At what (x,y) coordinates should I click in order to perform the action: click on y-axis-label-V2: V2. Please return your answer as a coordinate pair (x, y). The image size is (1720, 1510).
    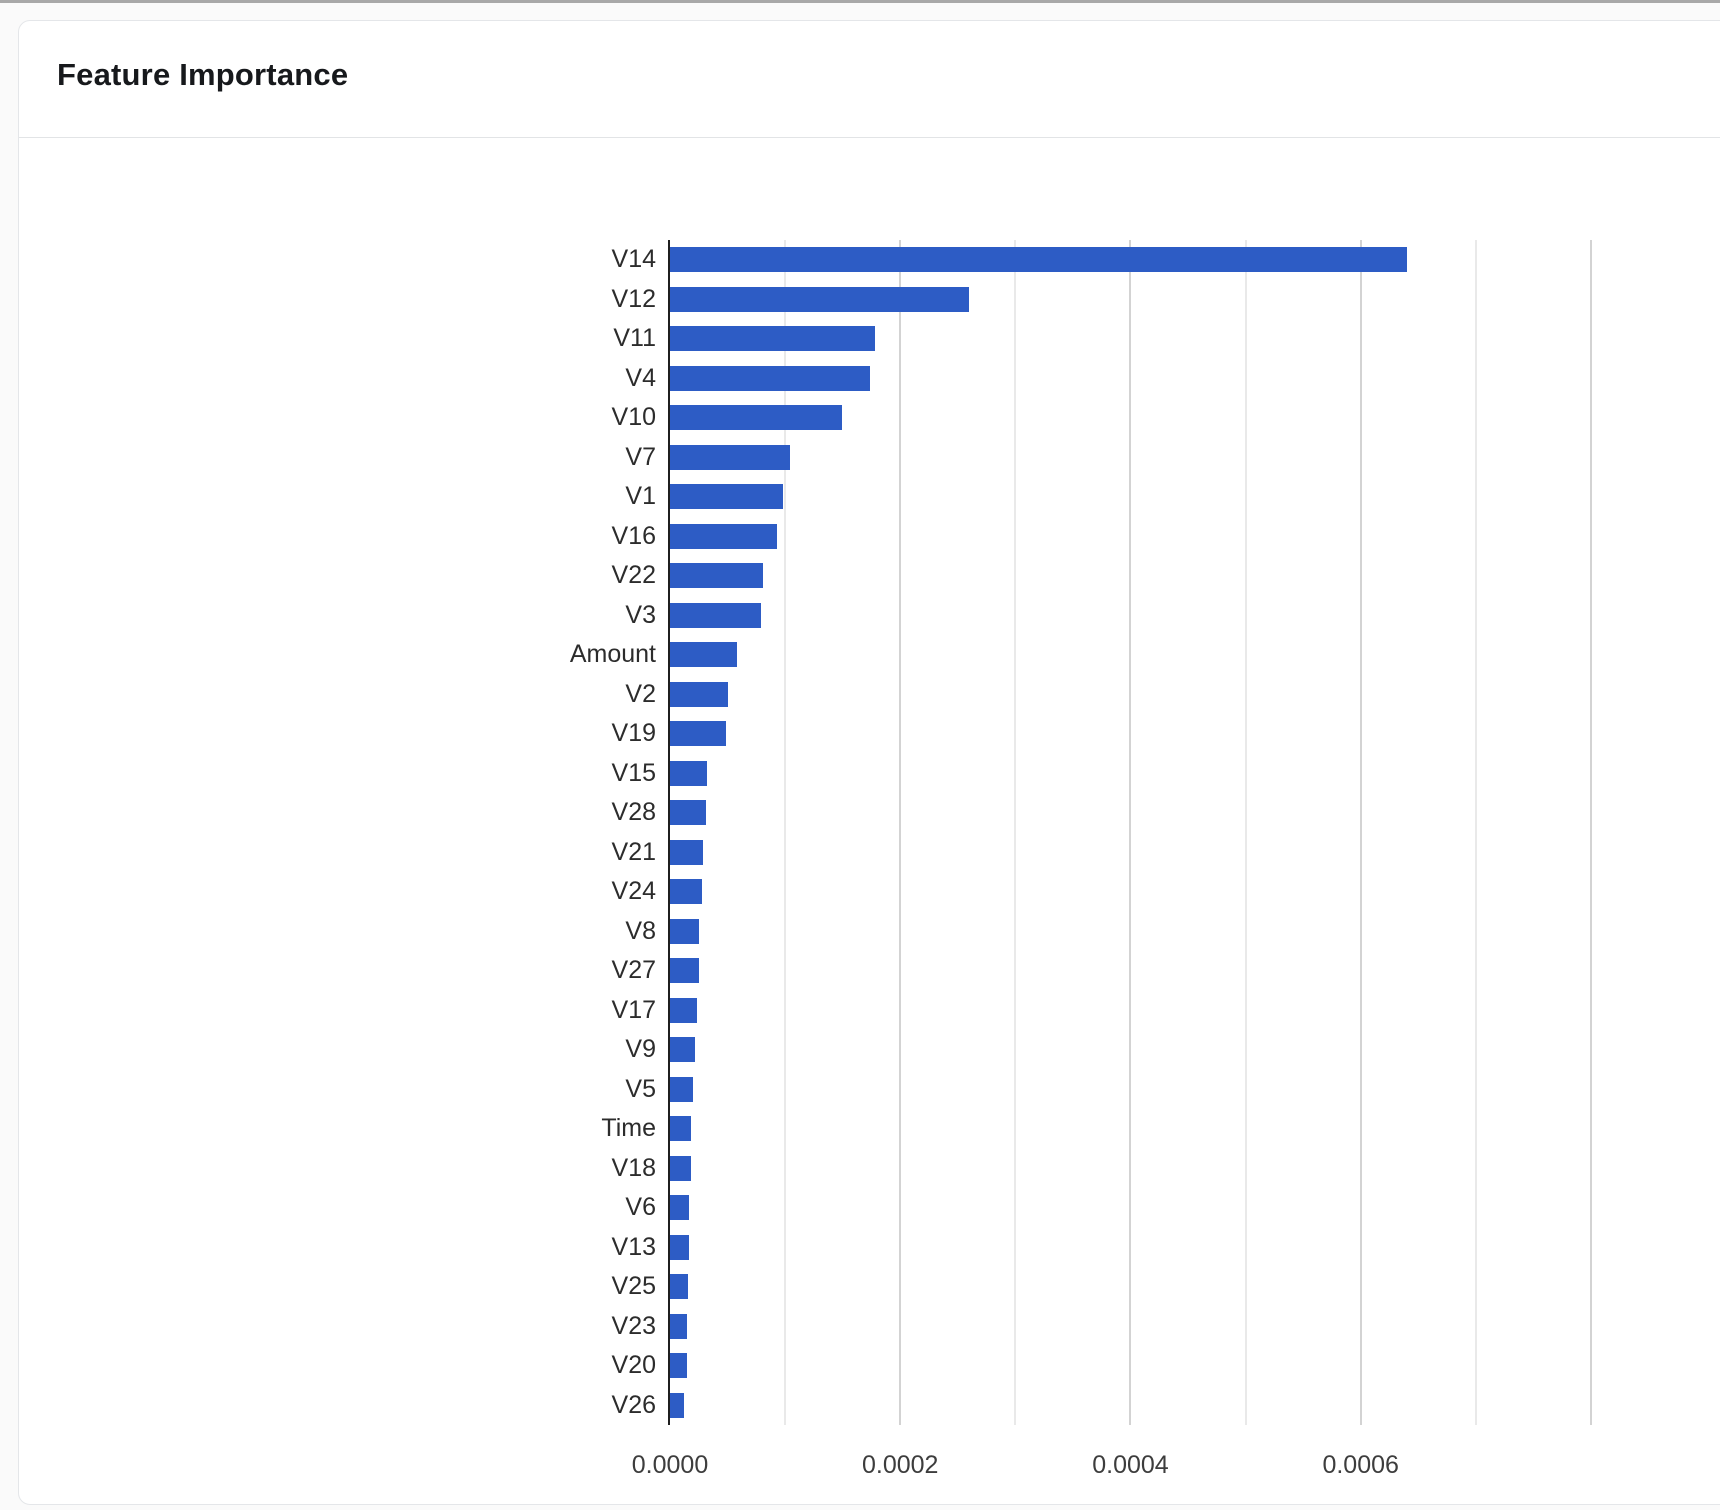
    Looking at the image, I should click on (640, 693).